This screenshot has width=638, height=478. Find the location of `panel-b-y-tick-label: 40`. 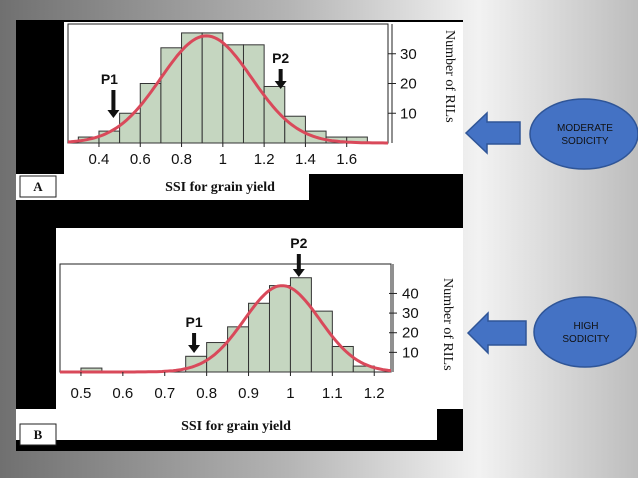

panel-b-y-tick-label: 40 is located at coordinates (410, 293).